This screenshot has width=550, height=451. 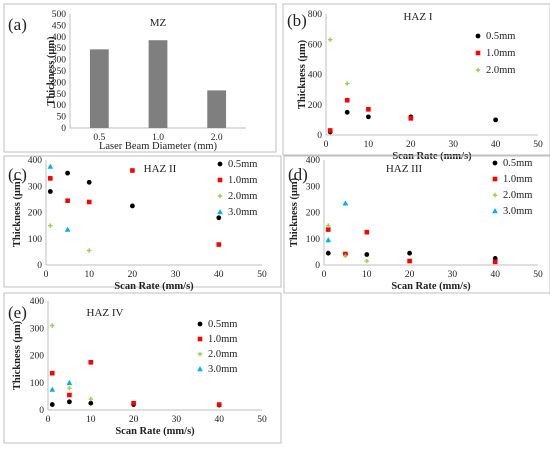 What do you see at coordinates (17, 174) in the screenshot?
I see `panel-letter: (c)` at bounding box center [17, 174].